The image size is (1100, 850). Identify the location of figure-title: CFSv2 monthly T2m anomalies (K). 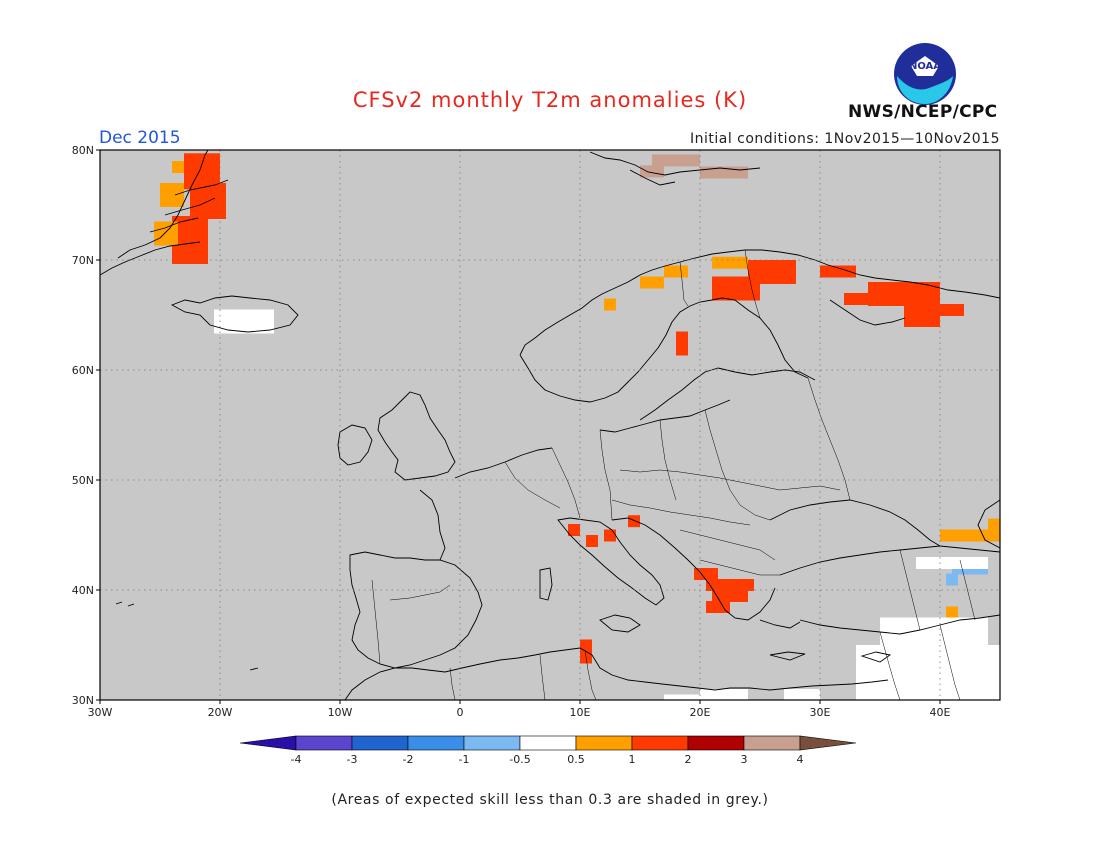
(550, 100).